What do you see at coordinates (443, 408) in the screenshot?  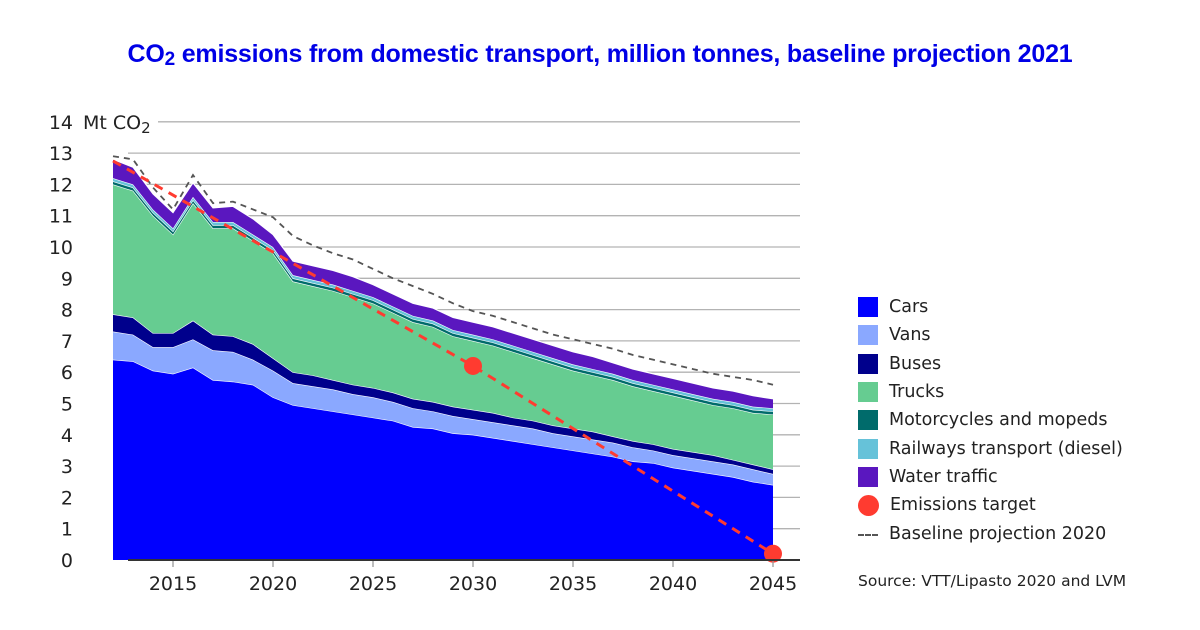 I see `area-vans` at bounding box center [443, 408].